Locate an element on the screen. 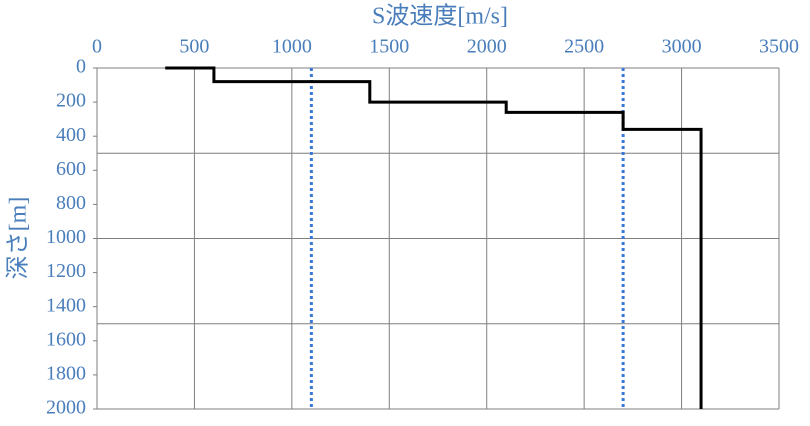  x-tick-label: 2000 is located at coordinates (487, 47).